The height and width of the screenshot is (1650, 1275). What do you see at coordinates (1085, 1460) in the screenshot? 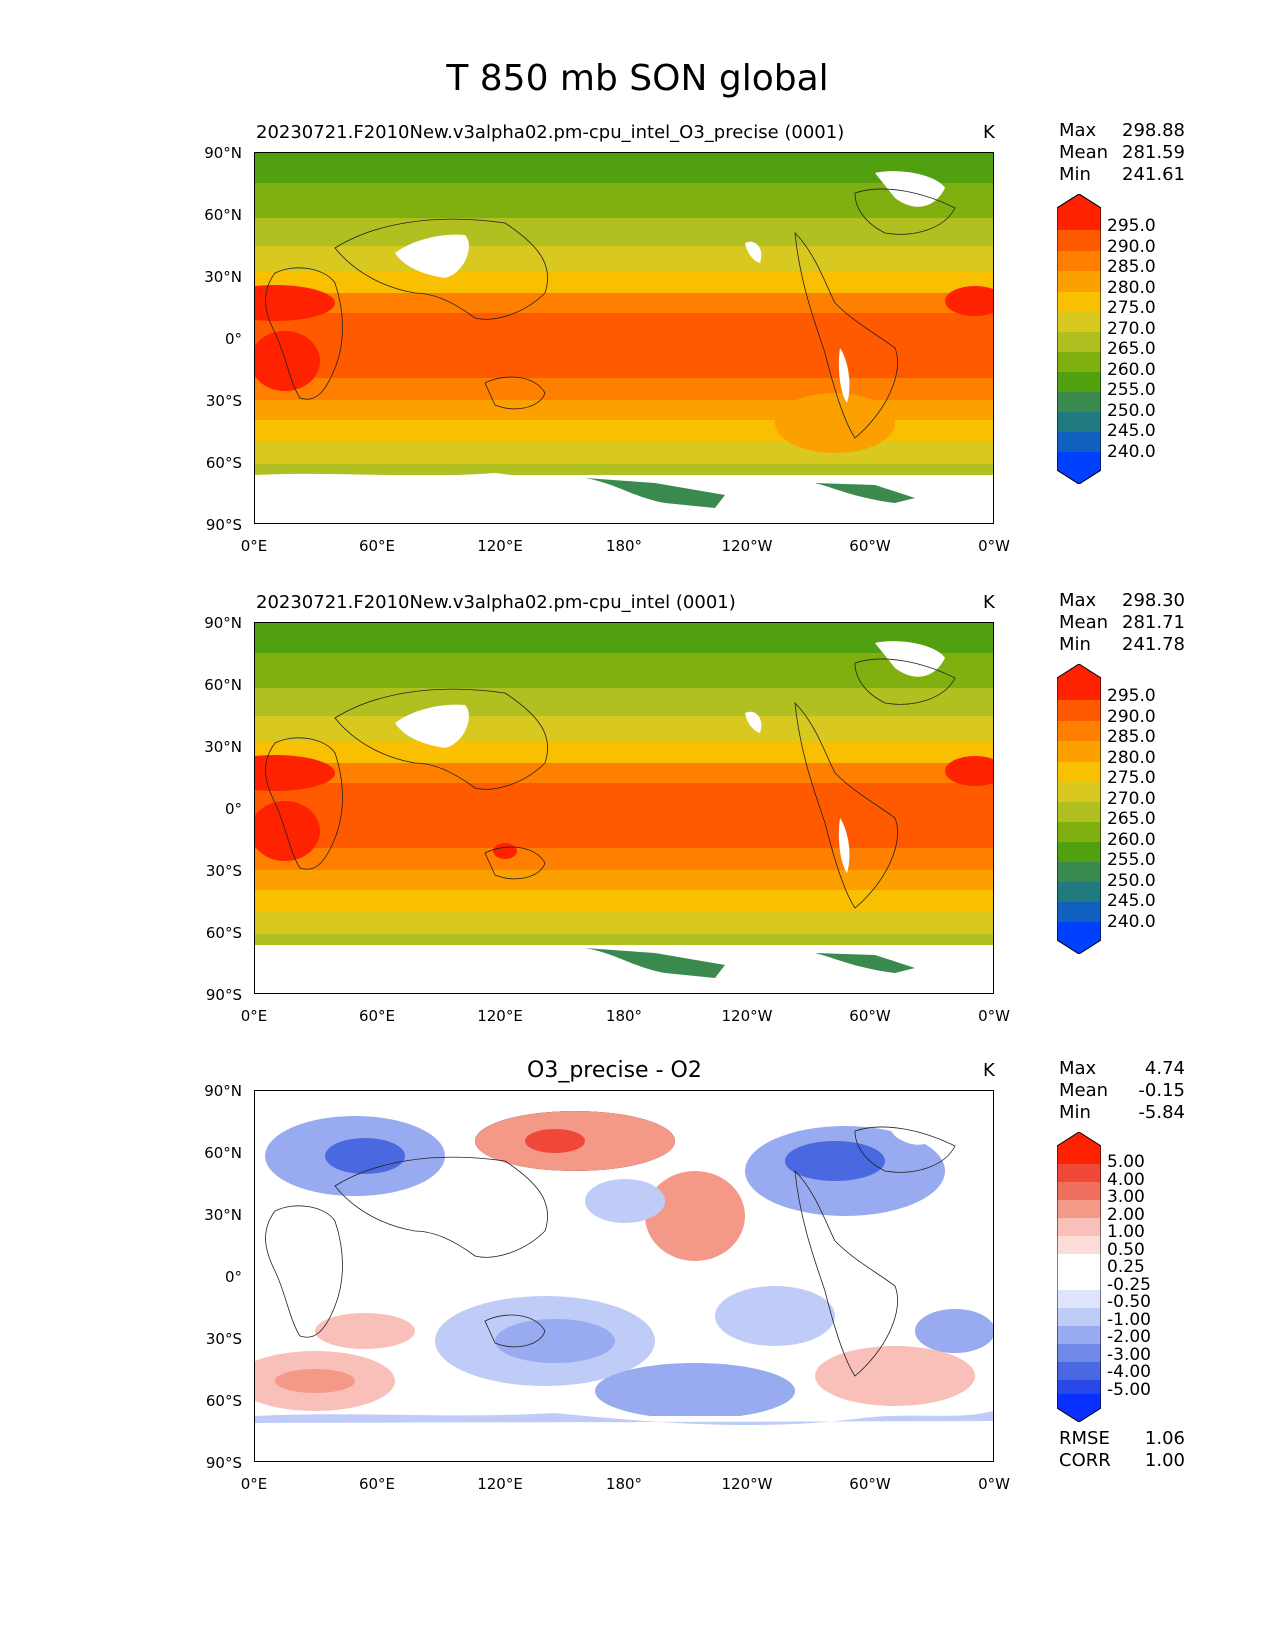
I see `corr-label: CORR` at bounding box center [1085, 1460].